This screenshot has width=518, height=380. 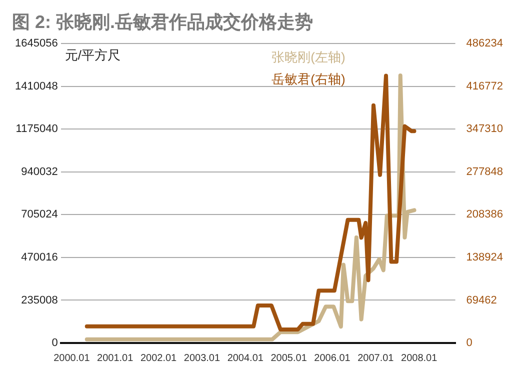 I want to click on y-tick-label: 1645056, so click(x=36, y=44).